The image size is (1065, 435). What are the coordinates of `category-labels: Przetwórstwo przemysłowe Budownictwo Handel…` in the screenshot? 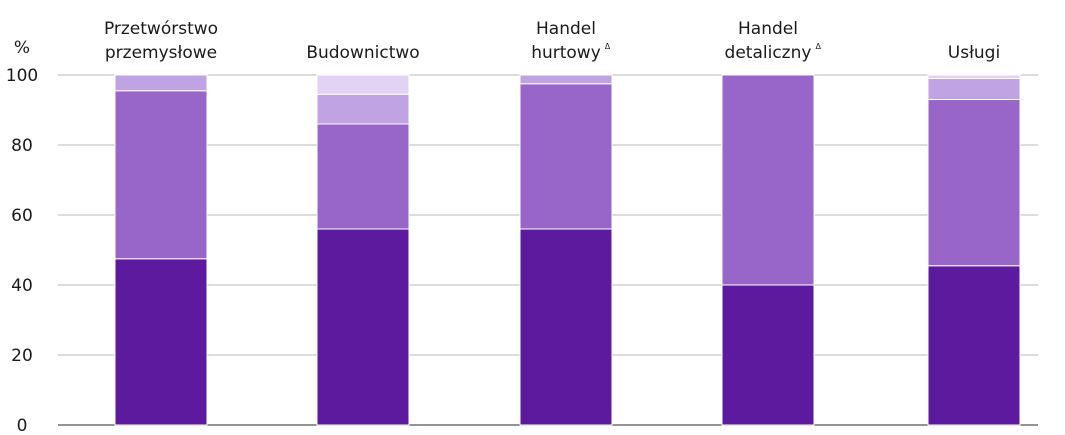 It's located at (552, 41).